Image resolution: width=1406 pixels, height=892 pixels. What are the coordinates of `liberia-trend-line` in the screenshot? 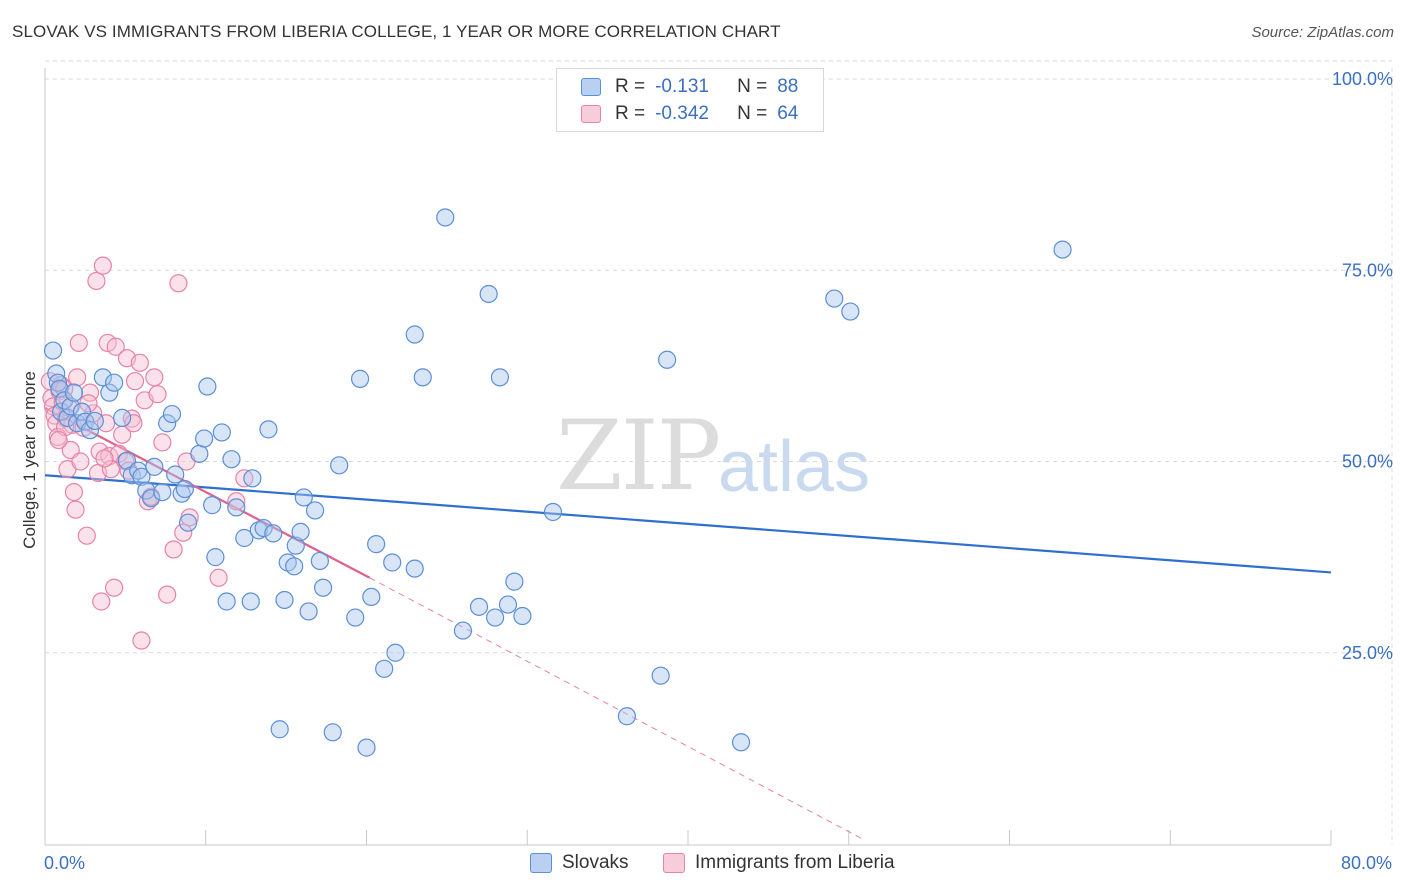 It's located at (207, 492).